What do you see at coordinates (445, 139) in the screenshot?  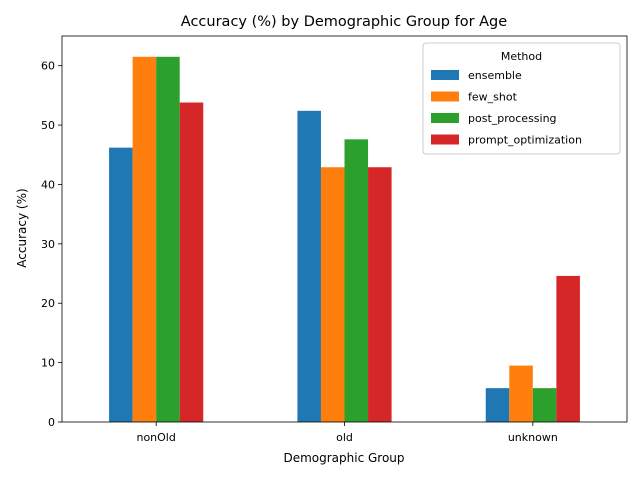 I see `legend-swatch-prompt_optimization` at bounding box center [445, 139].